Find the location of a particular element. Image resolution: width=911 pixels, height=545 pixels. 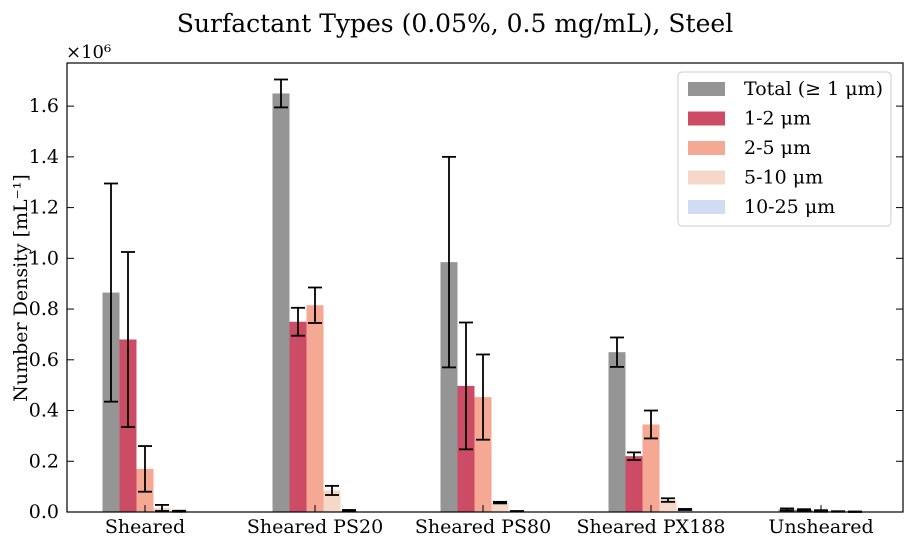

legend-label: Total (≥ 1 μm) is located at coordinates (813, 89).